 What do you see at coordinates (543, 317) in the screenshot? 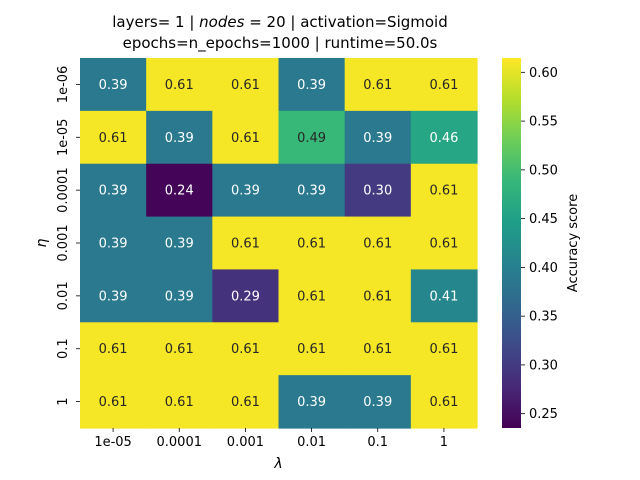
I see `colorbar-tick-label: 0.35` at bounding box center [543, 317].